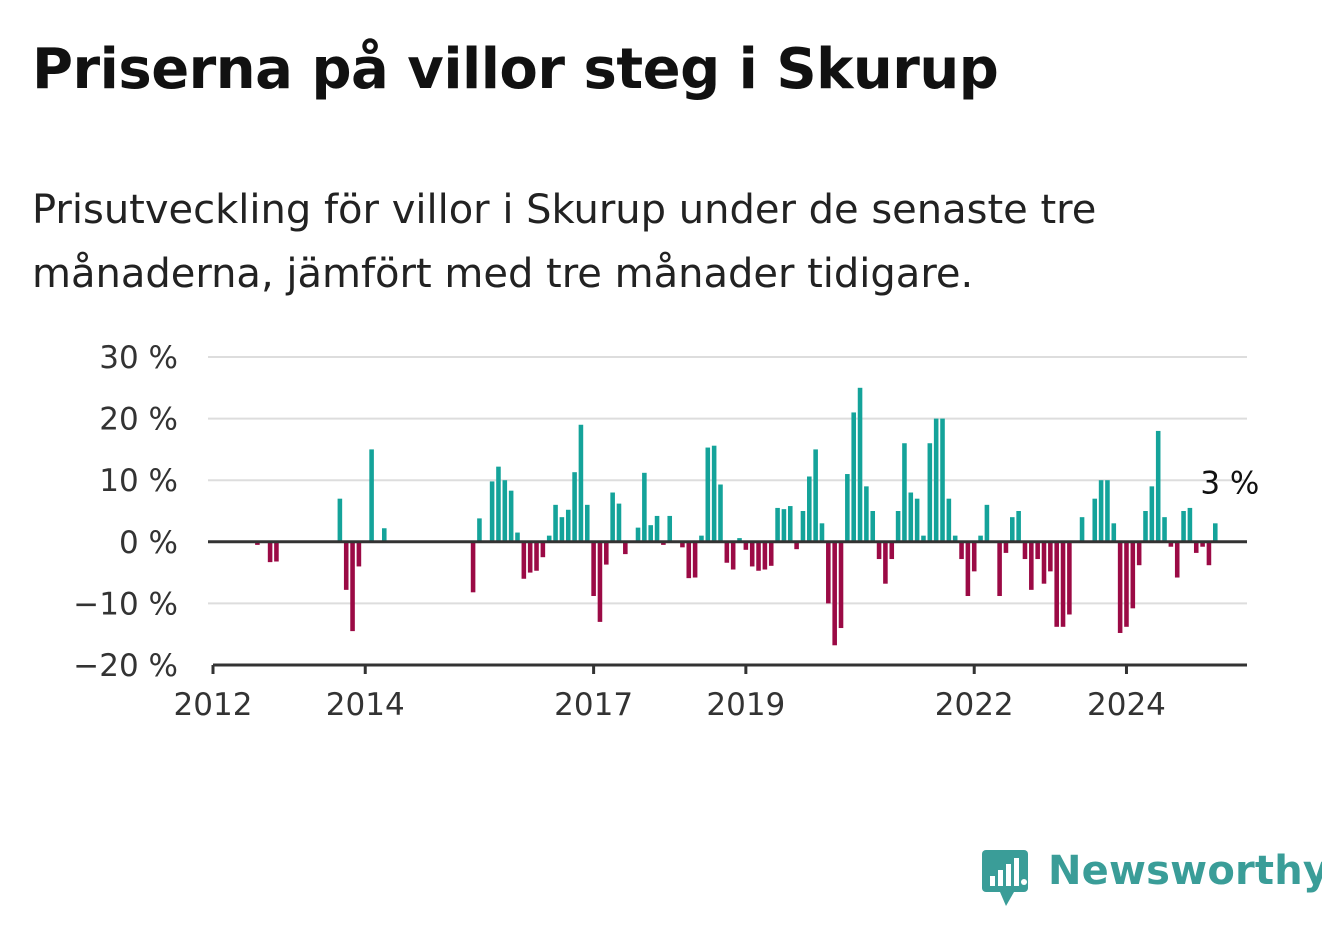 Image resolution: width=1322 pixels, height=939 pixels. I want to click on y-tick-label: 0 %, so click(148, 543).